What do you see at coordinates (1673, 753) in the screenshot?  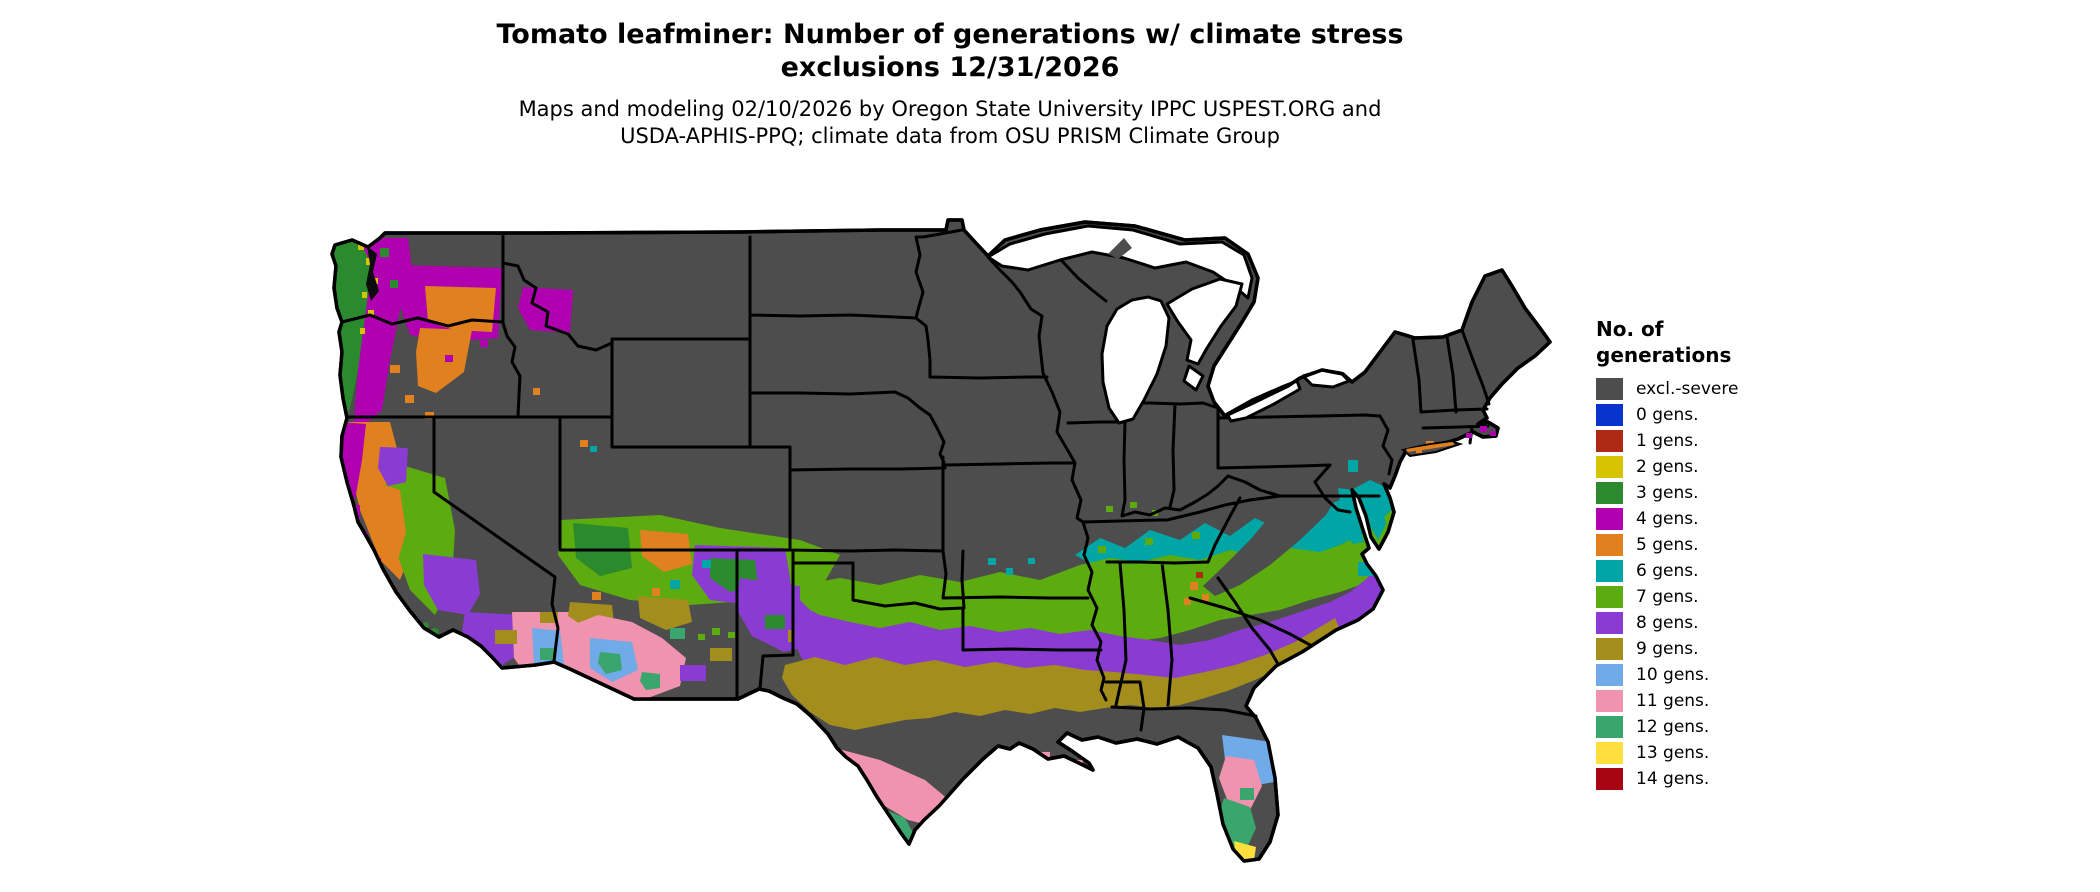 I see `legend-label: 13 gens.` at bounding box center [1673, 753].